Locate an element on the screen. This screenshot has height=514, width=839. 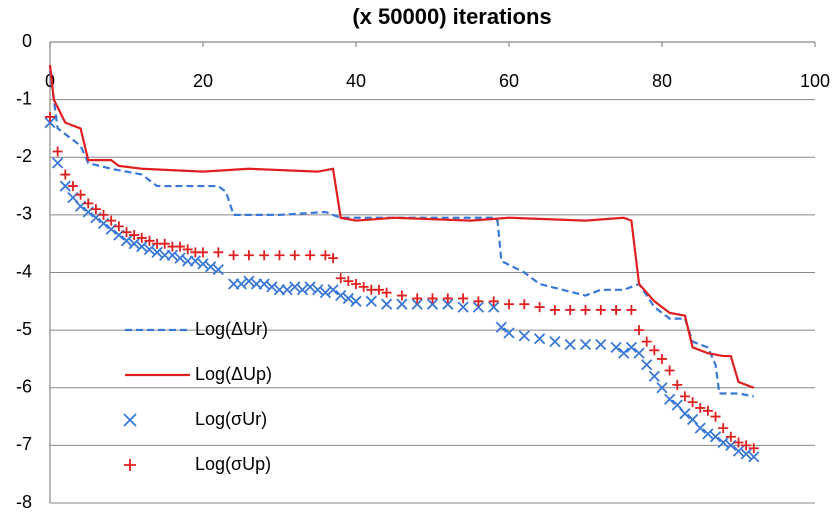
chart-title: (x 50000) iterations is located at coordinates (451, 16).